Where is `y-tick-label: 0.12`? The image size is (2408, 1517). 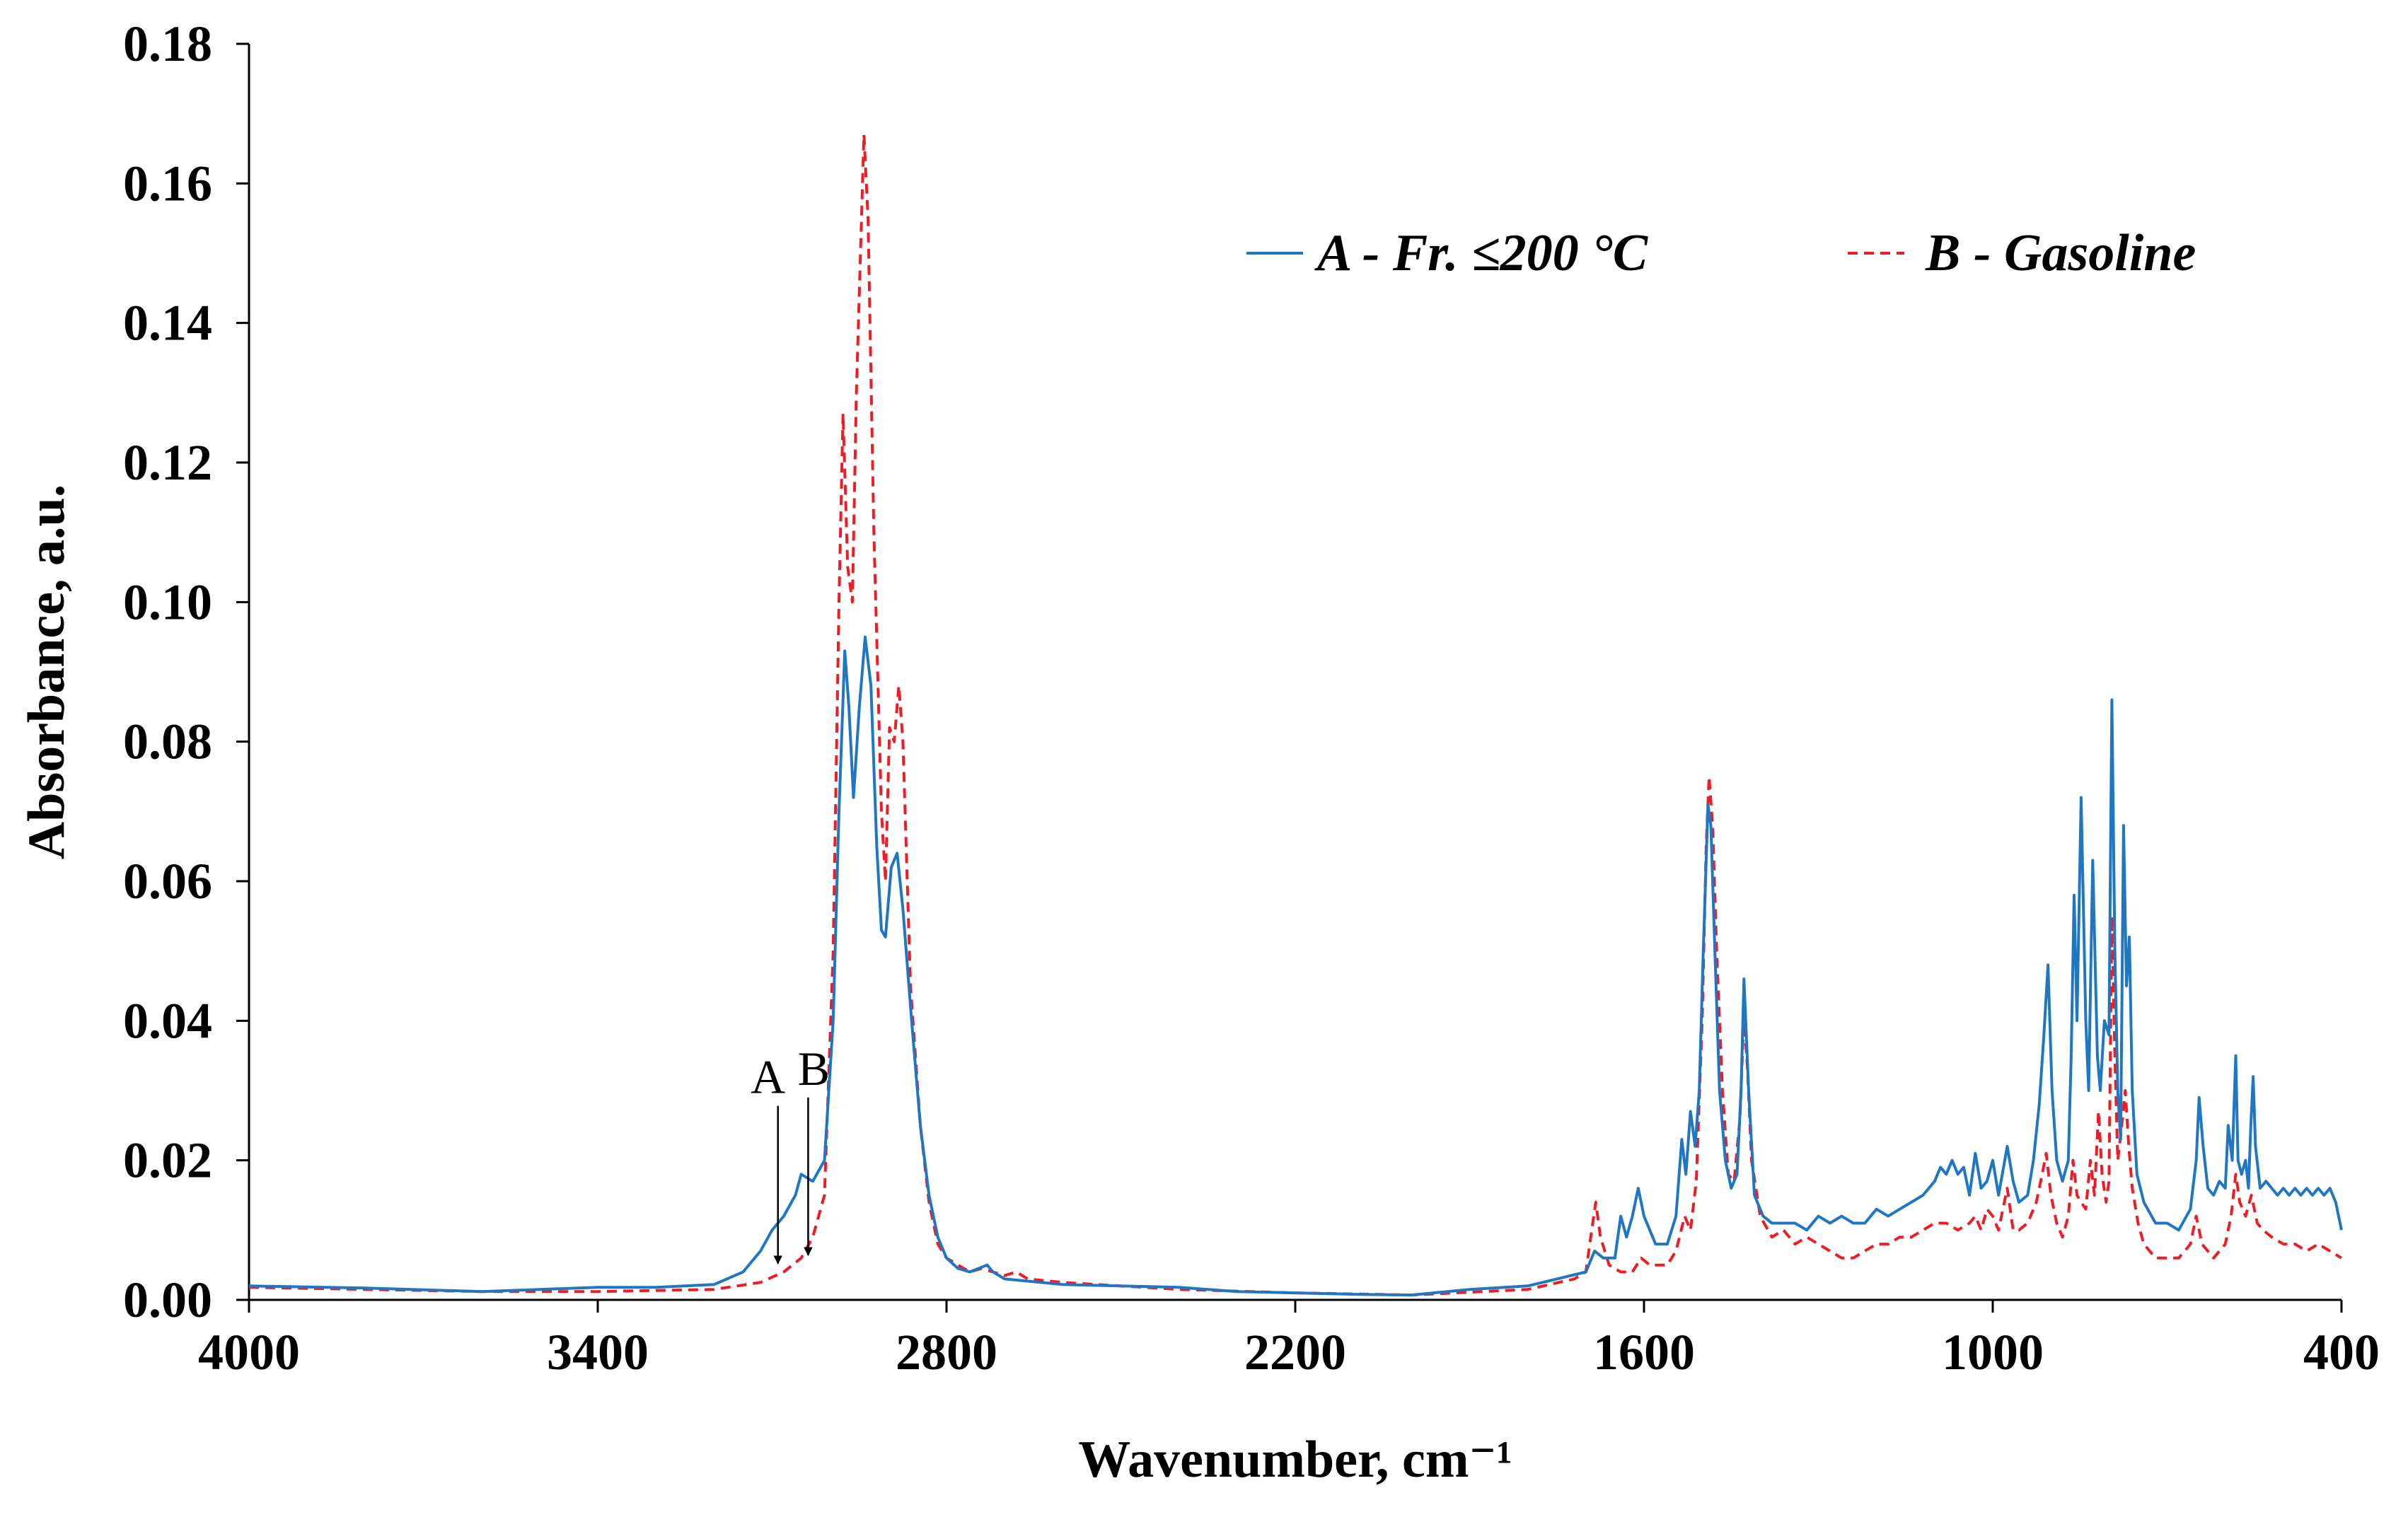 y-tick-label: 0.12 is located at coordinates (167, 463).